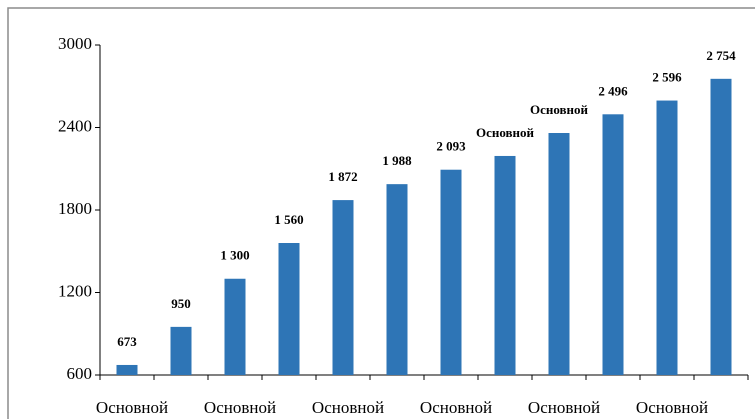 The height and width of the screenshot is (419, 755). Describe the element at coordinates (181, 303) in the screenshot. I see `value-label: 950` at that location.